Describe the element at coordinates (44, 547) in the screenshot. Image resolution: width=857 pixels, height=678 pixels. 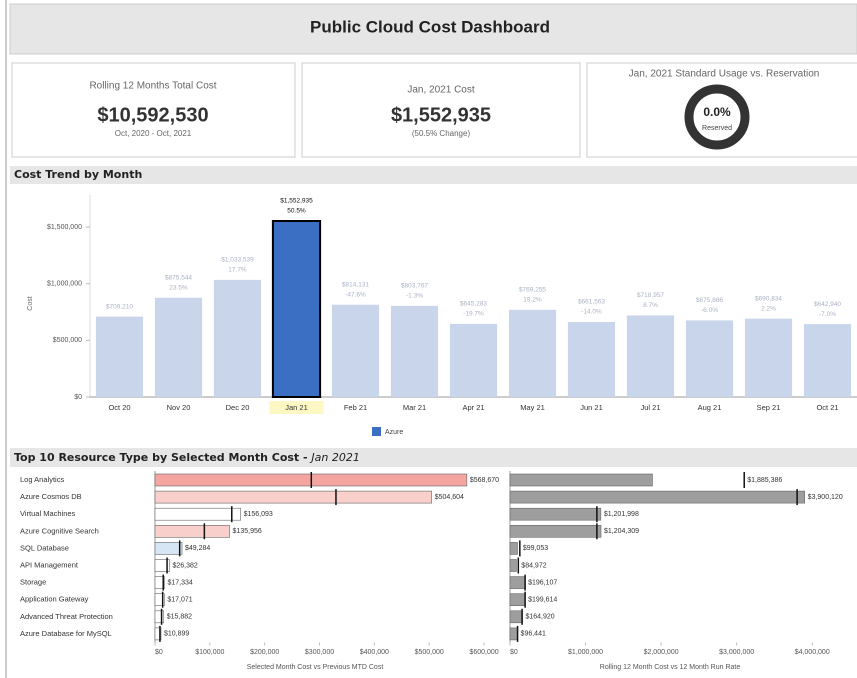
I see `row-label: SQL Database` at that location.